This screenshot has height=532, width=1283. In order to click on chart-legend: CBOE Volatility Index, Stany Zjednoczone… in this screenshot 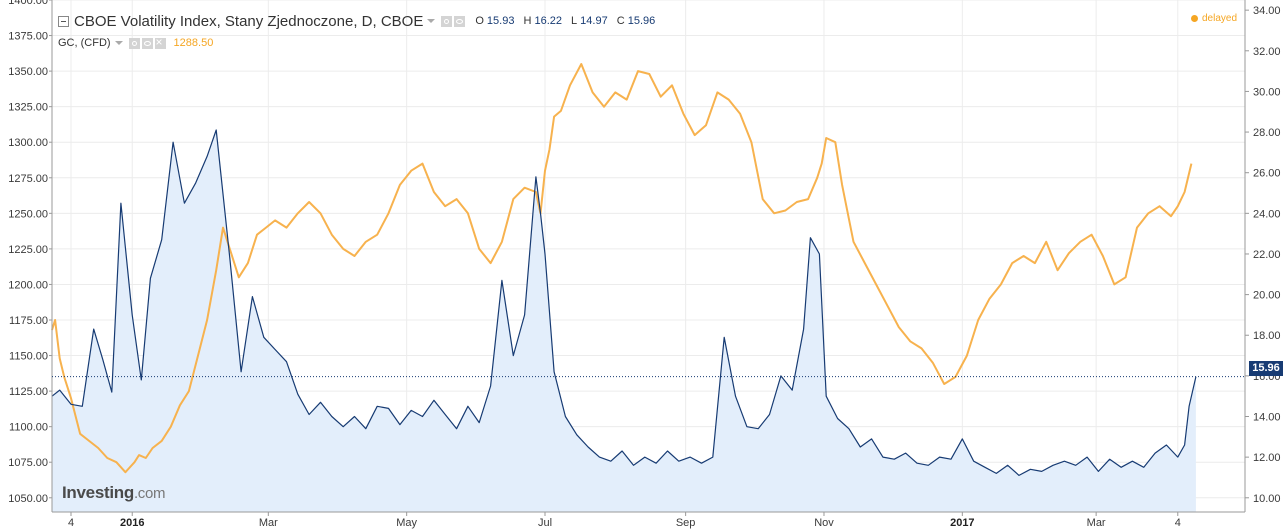, I will do `click(359, 31)`.